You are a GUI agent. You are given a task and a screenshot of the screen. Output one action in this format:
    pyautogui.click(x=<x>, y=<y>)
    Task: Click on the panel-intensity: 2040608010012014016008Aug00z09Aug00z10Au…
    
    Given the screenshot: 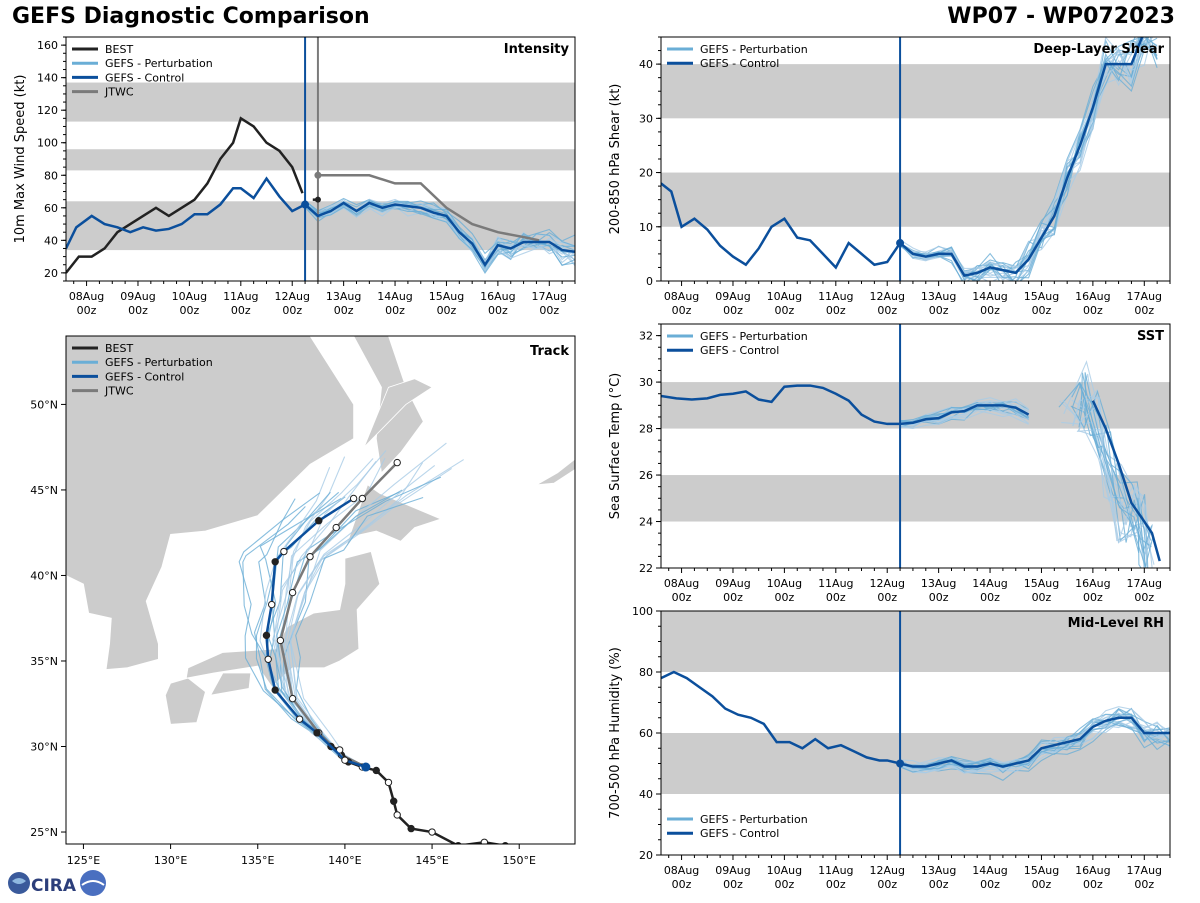 What is the action you would take?
    pyautogui.click(x=294, y=176)
    